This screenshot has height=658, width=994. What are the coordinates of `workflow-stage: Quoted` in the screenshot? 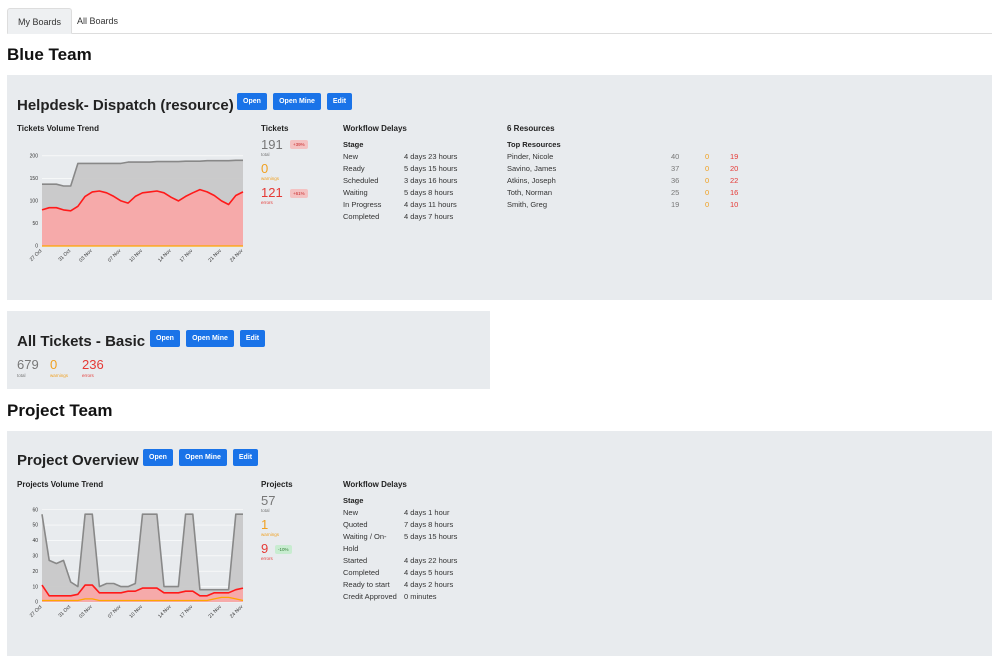 It's located at (355, 524).